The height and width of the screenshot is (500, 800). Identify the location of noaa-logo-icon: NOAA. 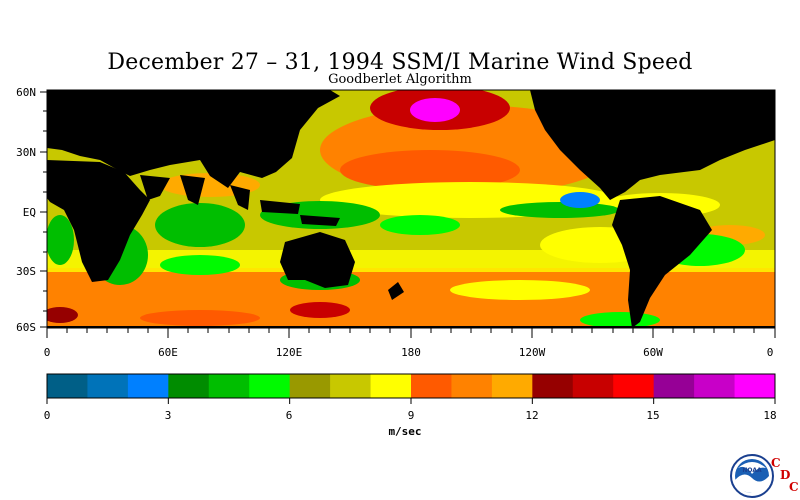
(752, 476).